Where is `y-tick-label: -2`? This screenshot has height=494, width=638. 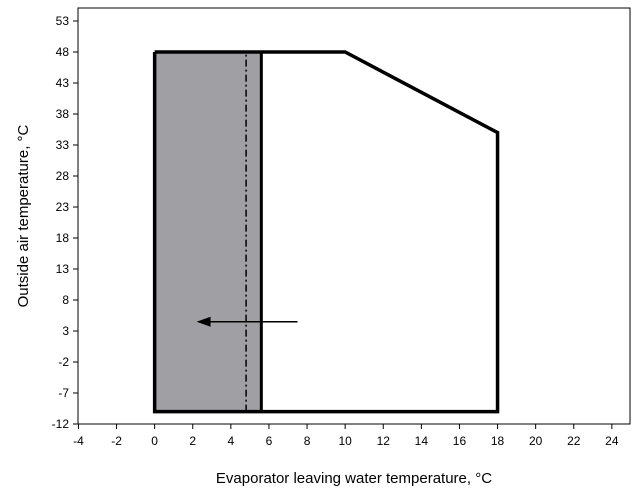
y-tick-label: -2 is located at coordinates (63, 362).